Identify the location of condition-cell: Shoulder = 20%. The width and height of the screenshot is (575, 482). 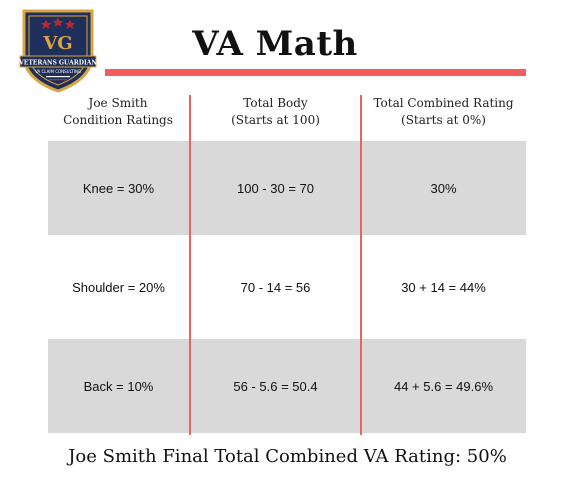
(118, 287).